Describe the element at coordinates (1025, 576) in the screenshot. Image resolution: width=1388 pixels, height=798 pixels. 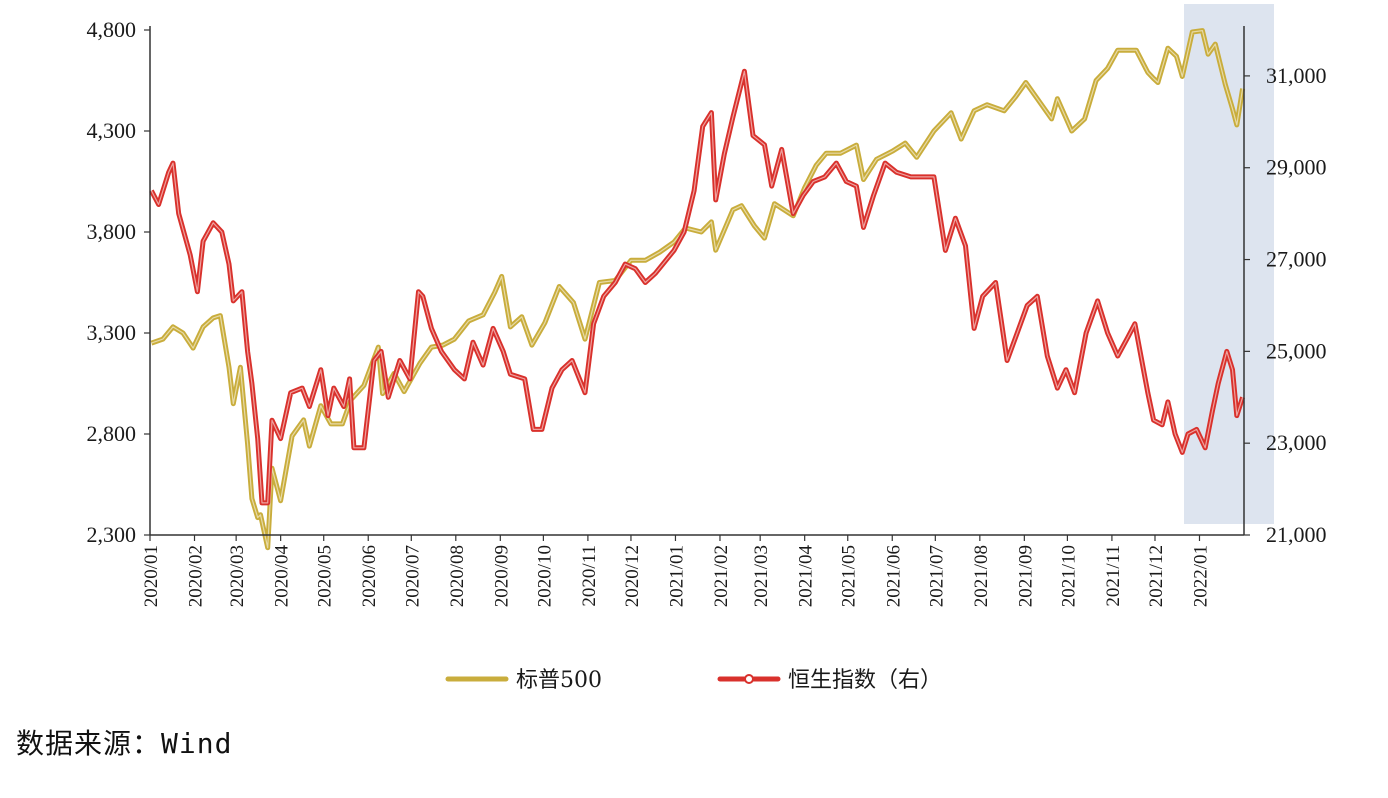
I see `x-tick-label: 2021/09` at that location.